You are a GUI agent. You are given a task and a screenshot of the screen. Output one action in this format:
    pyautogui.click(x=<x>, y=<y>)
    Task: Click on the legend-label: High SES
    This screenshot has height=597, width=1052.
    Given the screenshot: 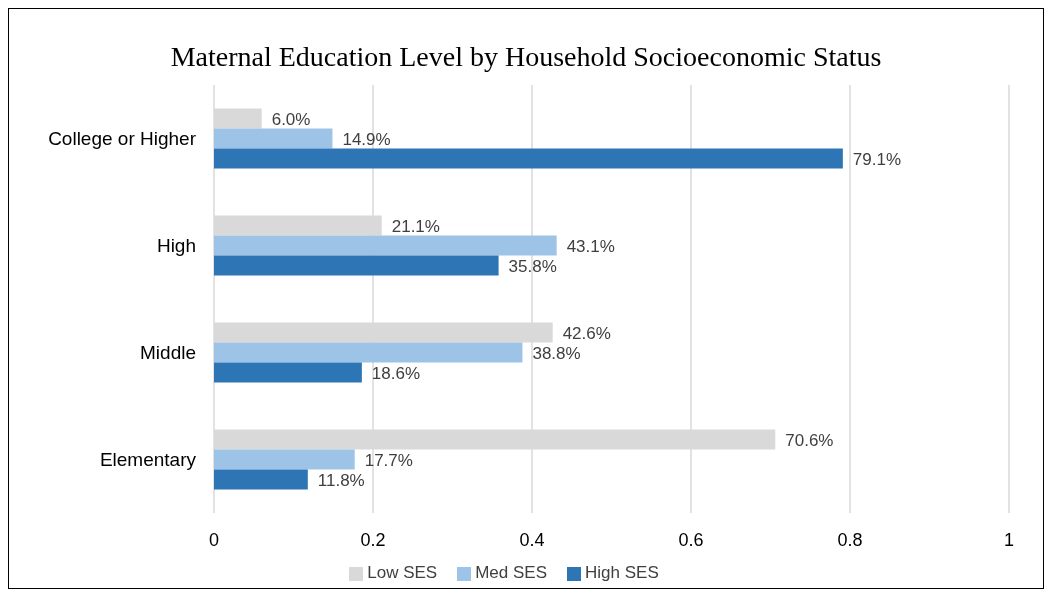 What is the action you would take?
    pyautogui.click(x=622, y=572)
    